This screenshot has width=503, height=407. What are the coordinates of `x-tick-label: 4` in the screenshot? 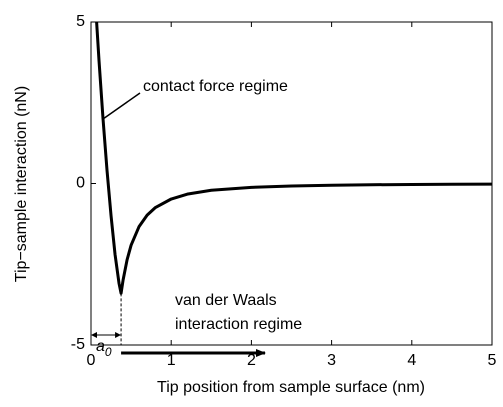 It's located at (411, 360).